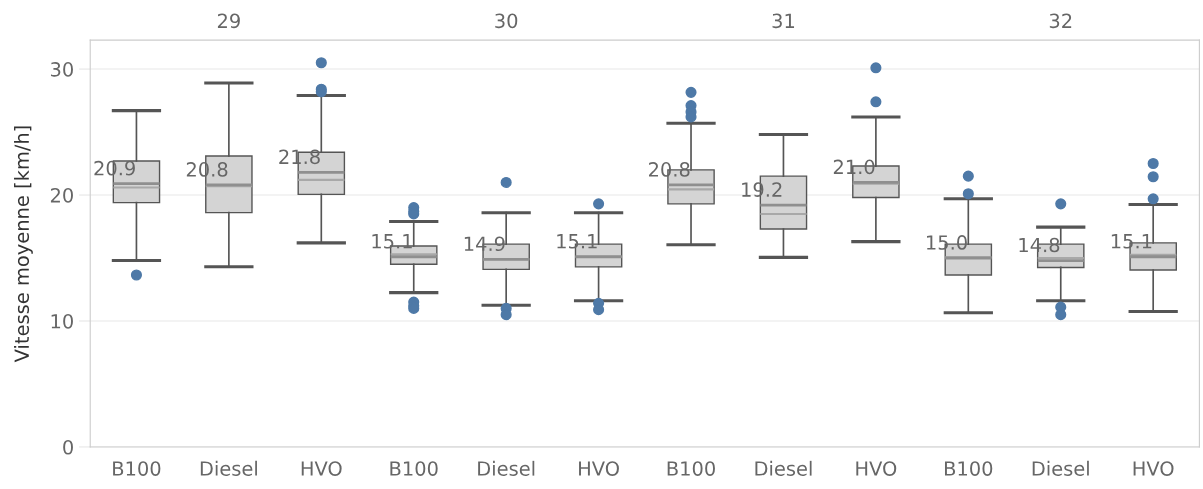 This screenshot has width=1203, height=489. Describe the element at coordinates (68, 447) in the screenshot. I see `y-tick-label: 0` at that location.